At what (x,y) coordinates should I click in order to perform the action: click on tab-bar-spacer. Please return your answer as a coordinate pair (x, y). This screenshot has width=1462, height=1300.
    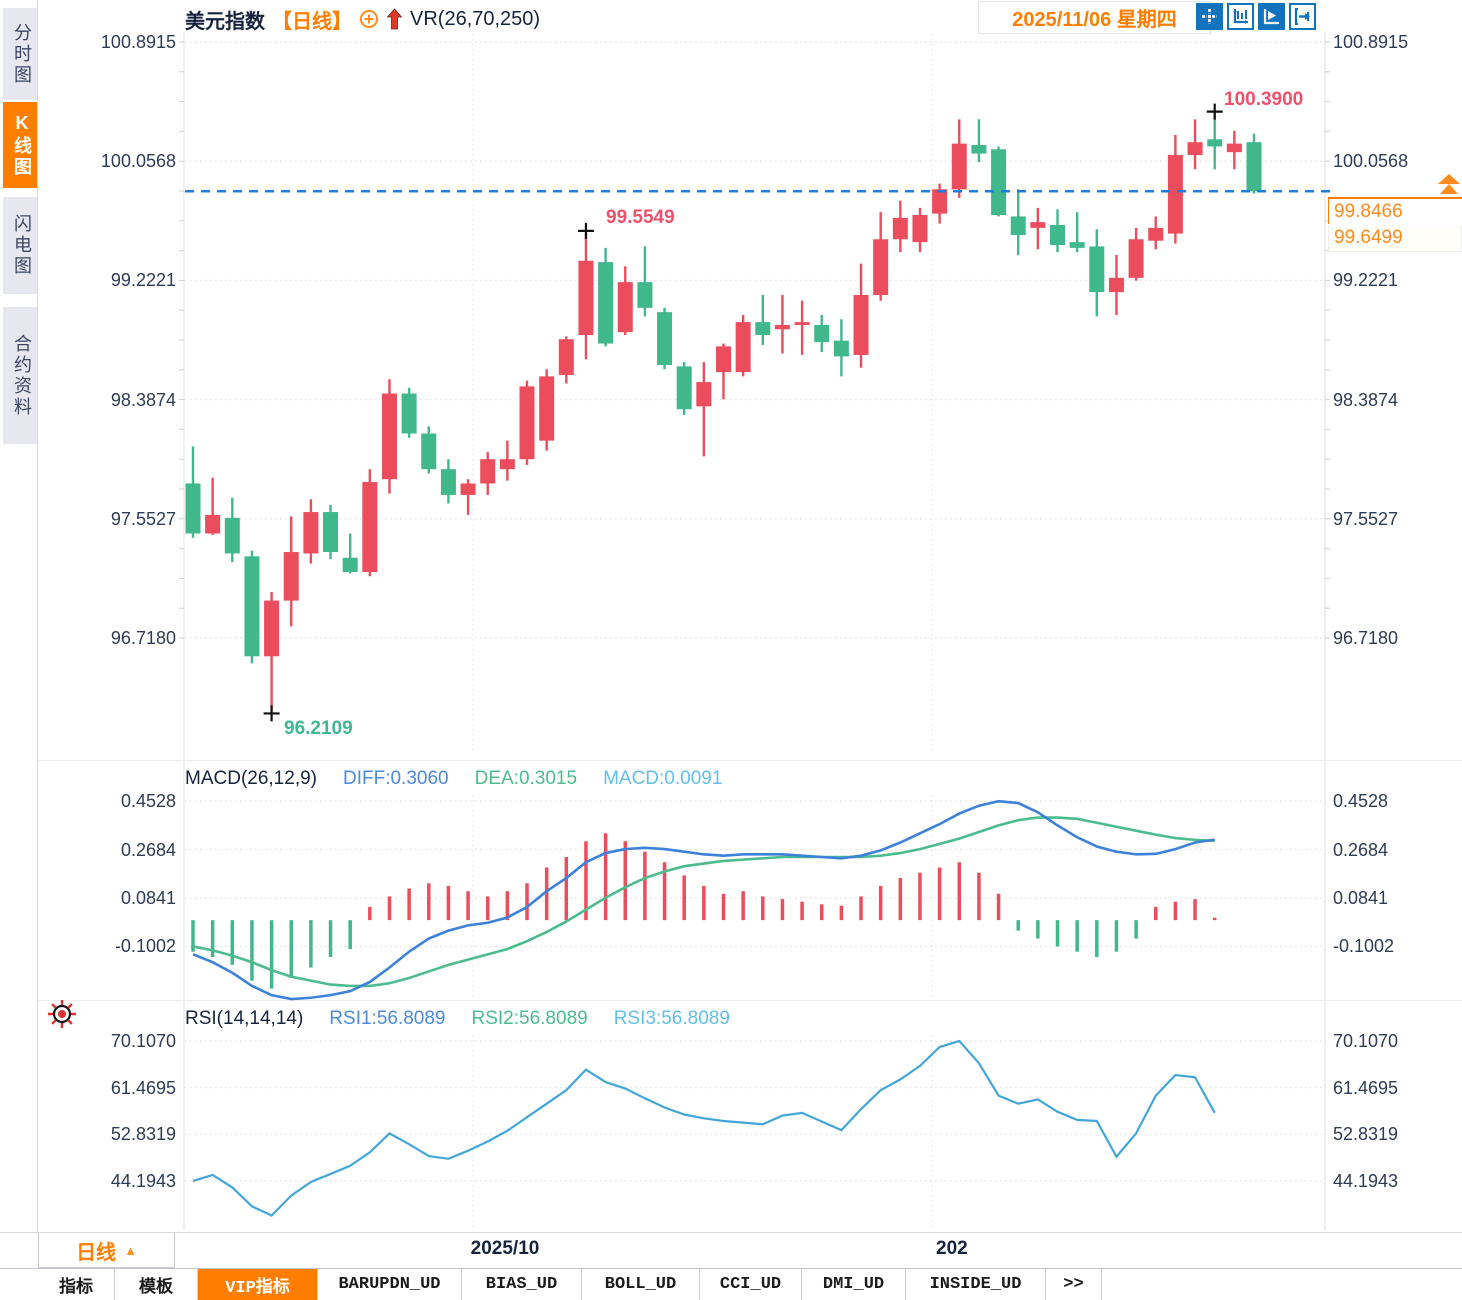
    Looking at the image, I should click on (19, 1284).